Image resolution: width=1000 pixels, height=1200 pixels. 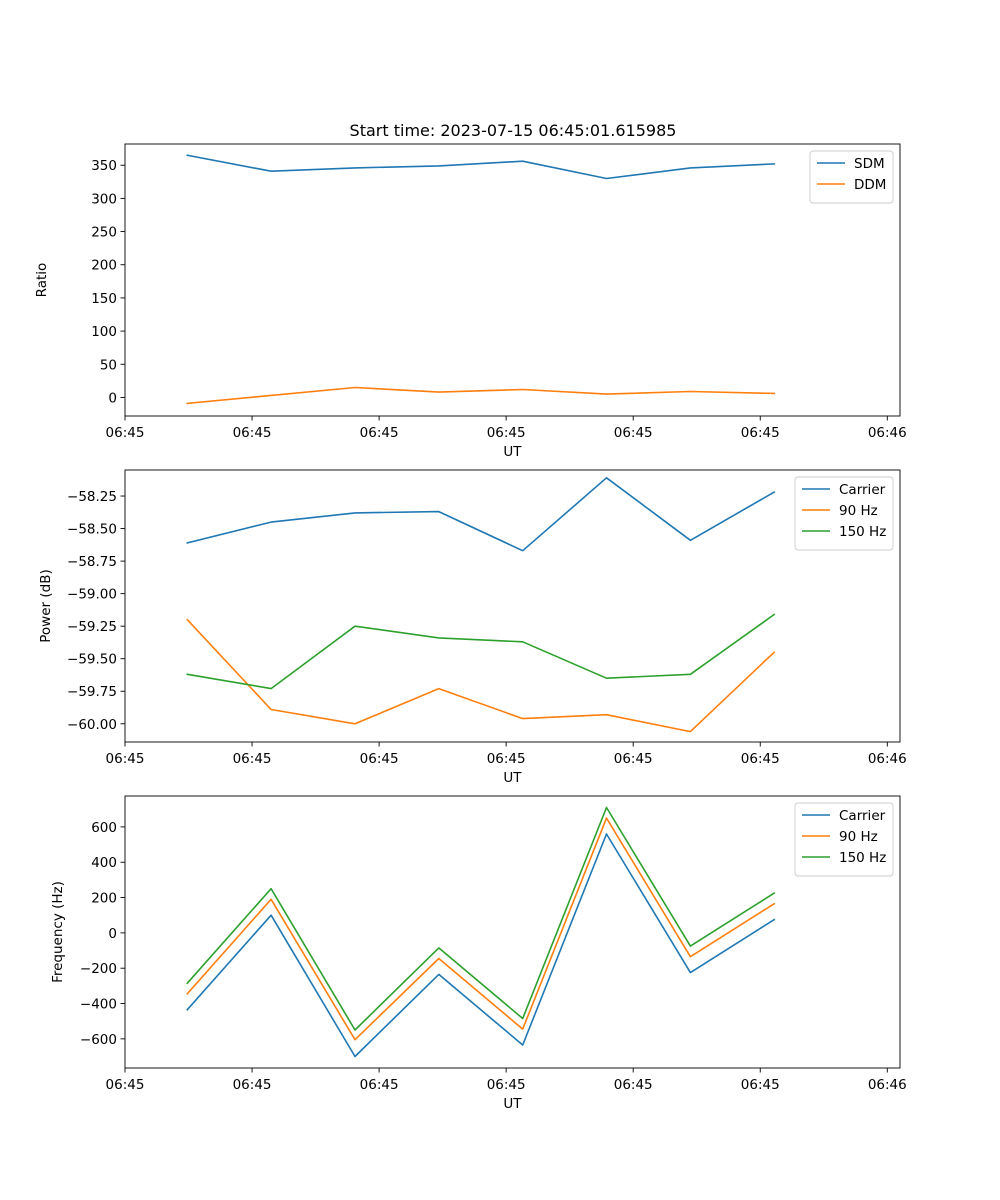 What do you see at coordinates (108, 365) in the screenshot?
I see `y-tick-label: 50` at bounding box center [108, 365].